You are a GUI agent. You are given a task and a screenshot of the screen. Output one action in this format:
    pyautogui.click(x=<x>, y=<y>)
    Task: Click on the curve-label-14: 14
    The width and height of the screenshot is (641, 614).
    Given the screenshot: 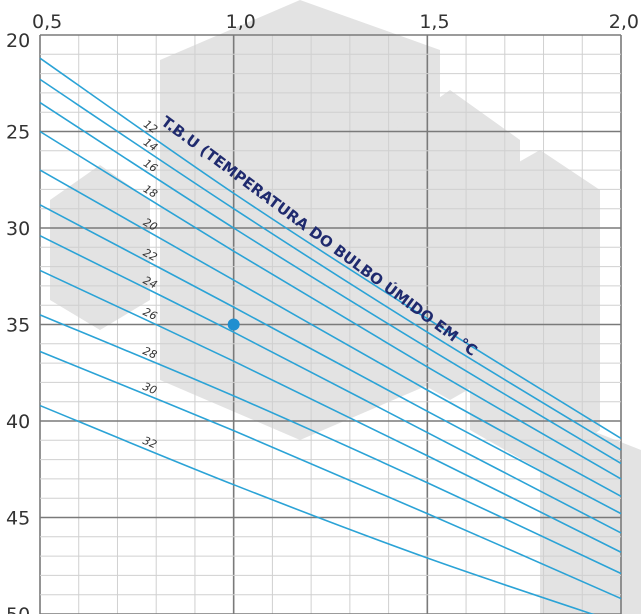 What is the action you would take?
    pyautogui.click(x=150, y=145)
    